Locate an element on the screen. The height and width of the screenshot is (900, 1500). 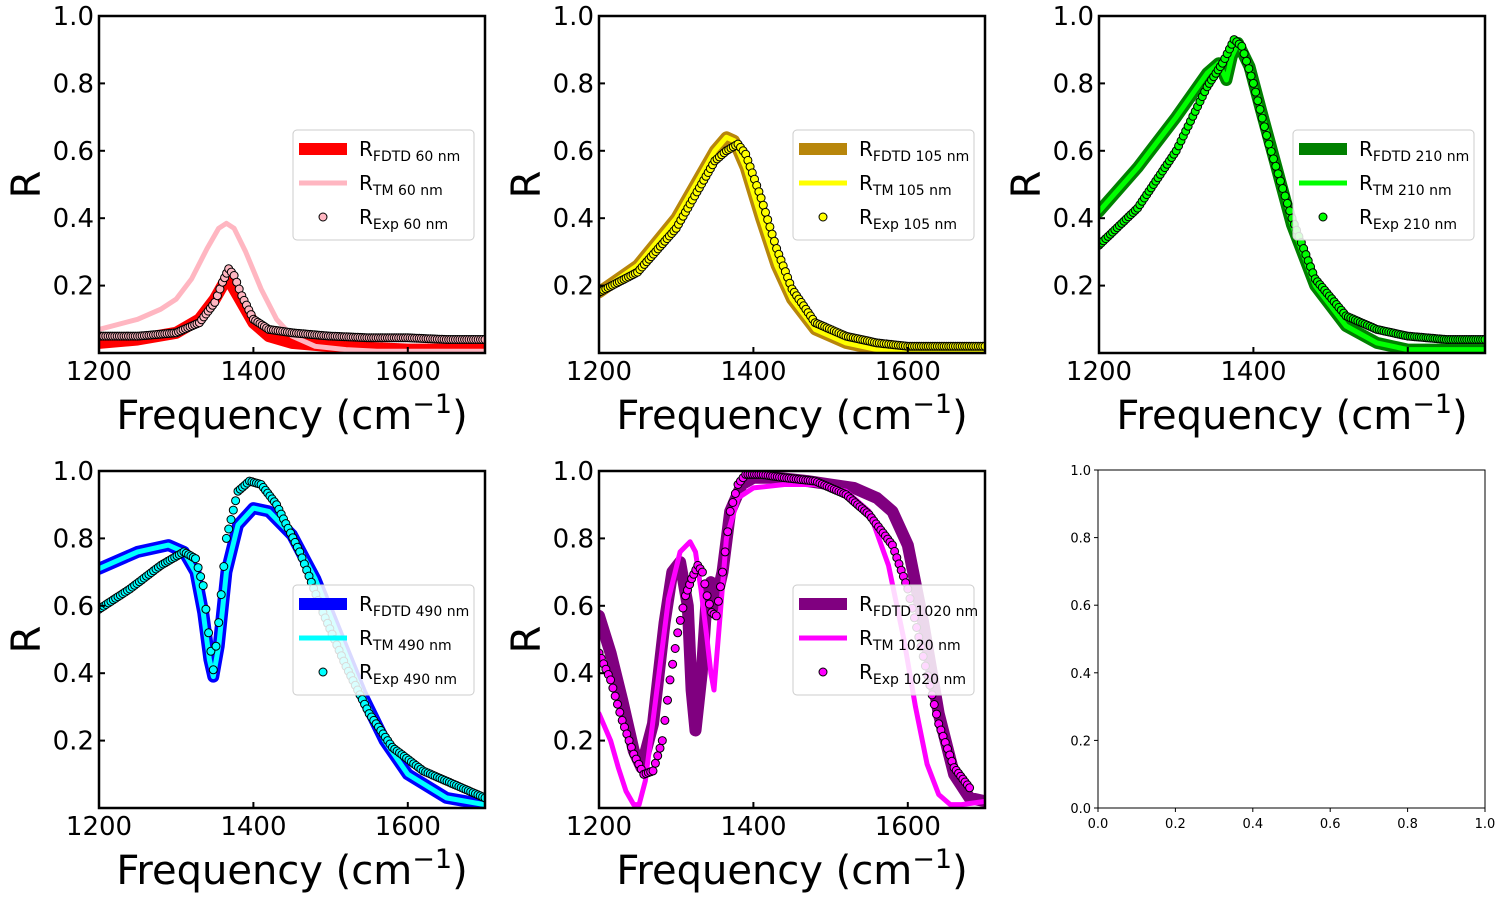
legend-label: RTM 1020 nm is located at coordinates (910, 640).